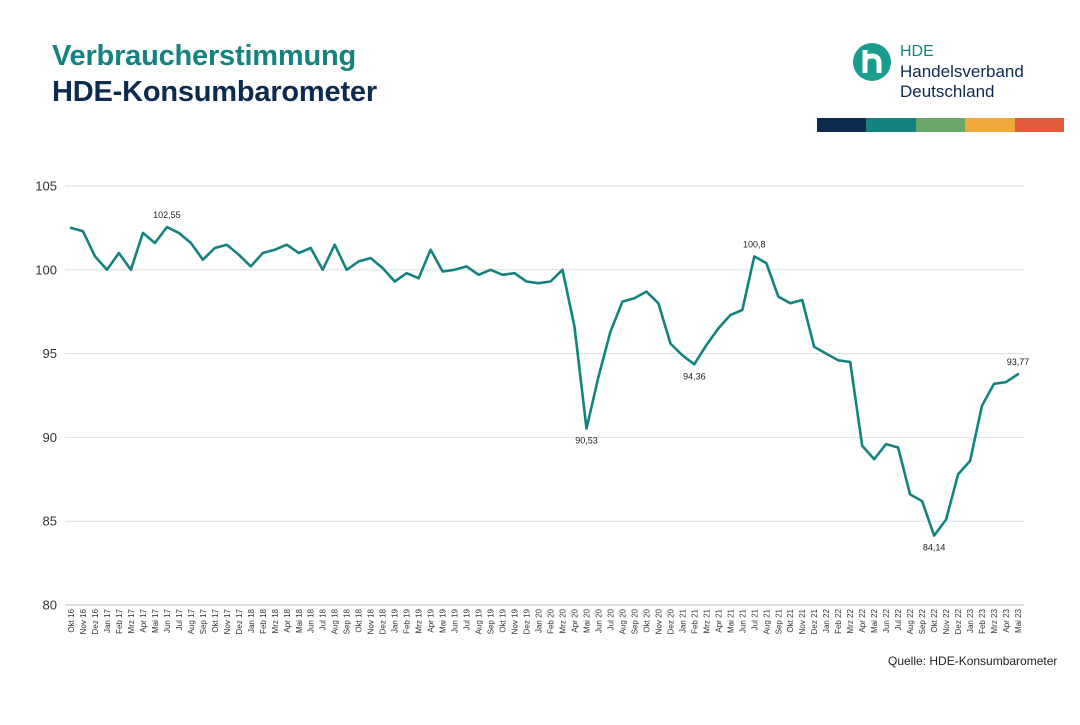 This screenshot has height=725, width=1080. Describe the element at coordinates (311, 620) in the screenshot. I see `x-tick-label: Jun 18` at that location.